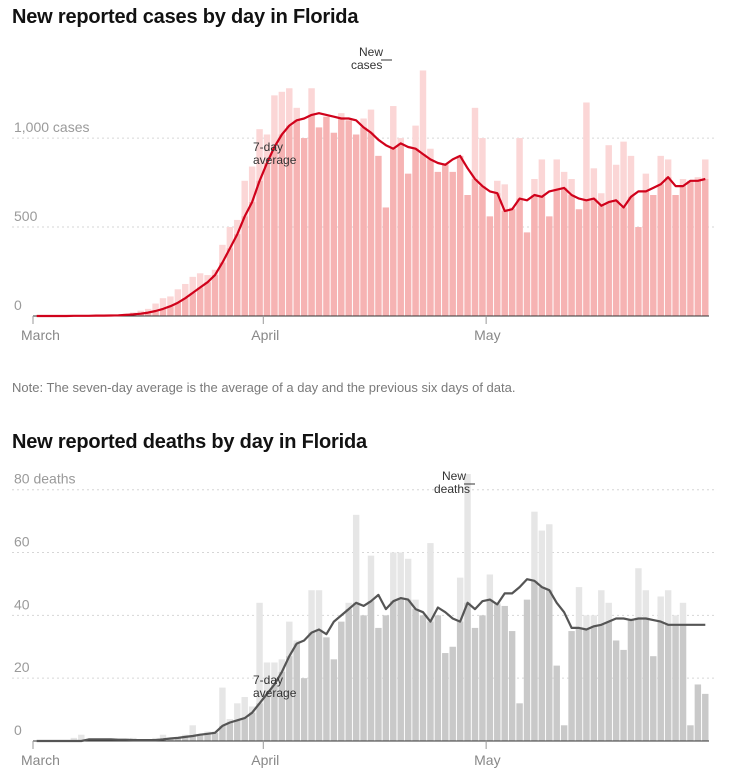  What do you see at coordinates (275, 693) in the screenshot?
I see `average-annotation-line2: average` at bounding box center [275, 693].